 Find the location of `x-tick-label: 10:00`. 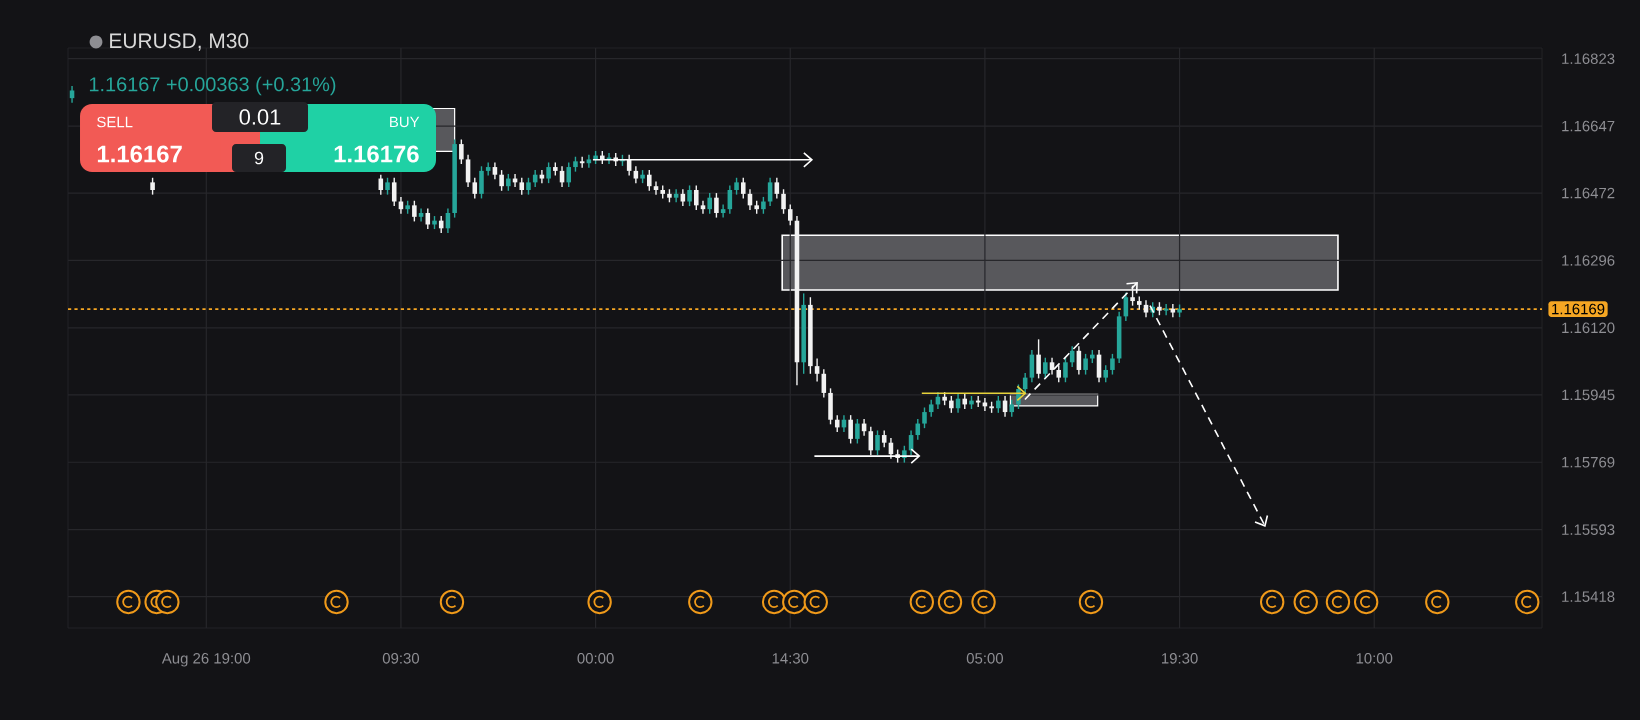

x-tick-label: 10:00 is located at coordinates (1374, 658).